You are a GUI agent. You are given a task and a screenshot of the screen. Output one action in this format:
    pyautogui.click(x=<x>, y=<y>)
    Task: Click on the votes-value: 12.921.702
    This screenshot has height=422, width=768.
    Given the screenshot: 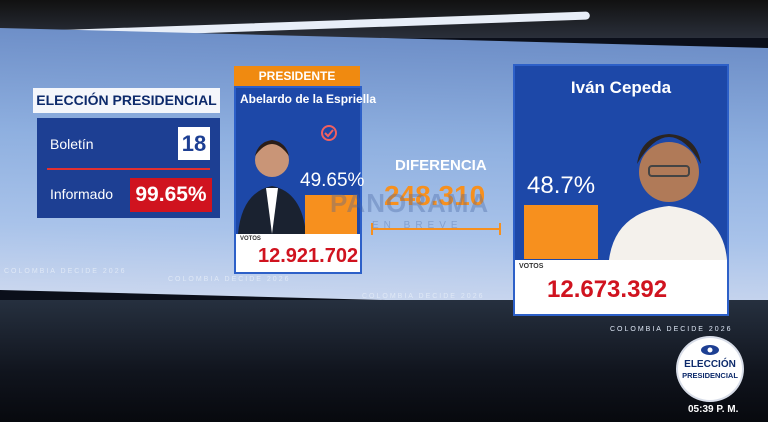 What is the action you would take?
    pyautogui.click(x=308, y=256)
    